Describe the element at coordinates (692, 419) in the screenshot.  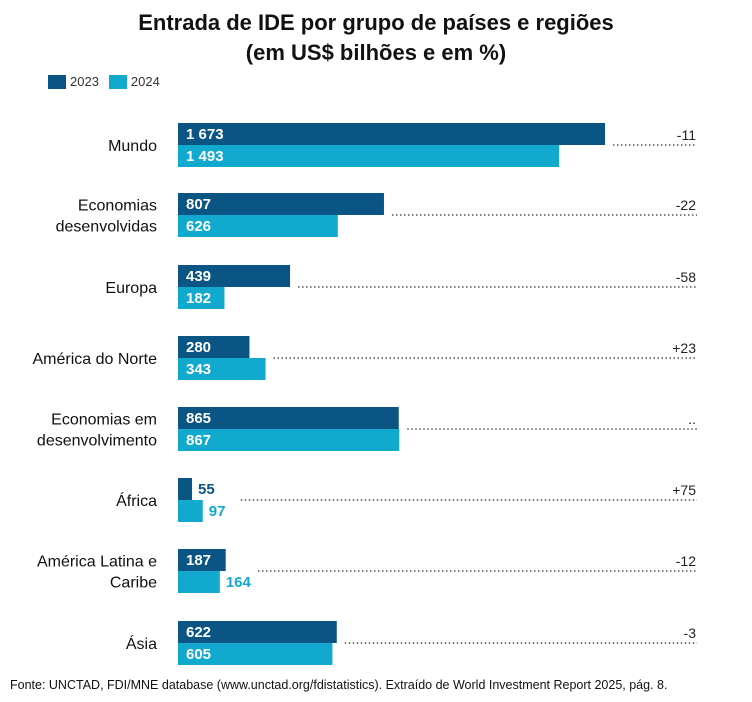
I see `change-label: ..` at that location.